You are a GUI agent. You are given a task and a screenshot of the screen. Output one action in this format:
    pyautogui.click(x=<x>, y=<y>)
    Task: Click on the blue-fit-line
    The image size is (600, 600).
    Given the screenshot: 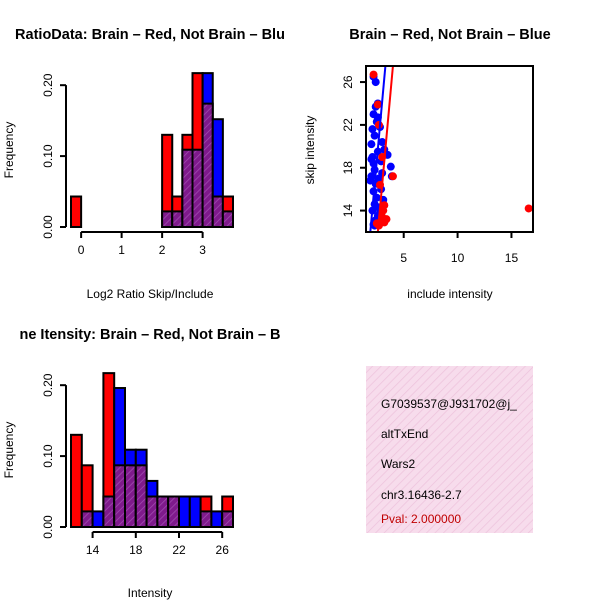 What is the action you would take?
    pyautogui.click(x=378, y=149)
    